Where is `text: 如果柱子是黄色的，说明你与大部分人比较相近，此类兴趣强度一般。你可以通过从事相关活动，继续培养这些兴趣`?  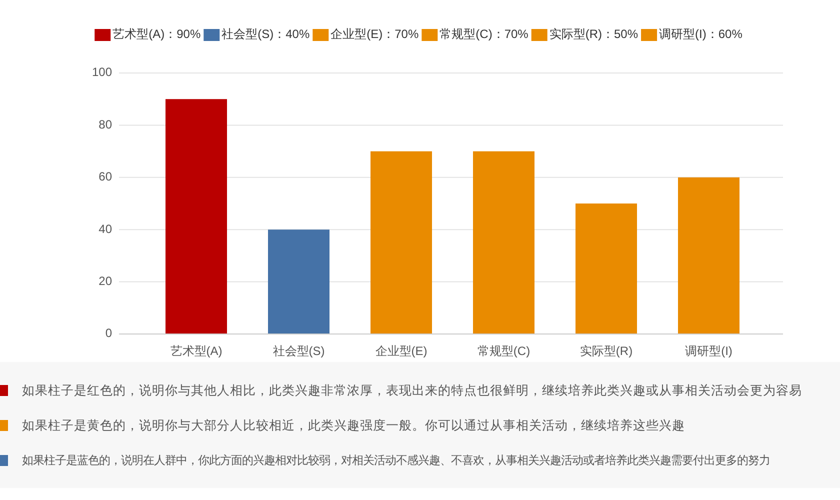 text: 如果柱子是黄色的，说明你与大部分人比较相近，此类兴趣强度一般。你可以通过从事相关活动，继续培养这些兴趣 is located at coordinates (353, 424).